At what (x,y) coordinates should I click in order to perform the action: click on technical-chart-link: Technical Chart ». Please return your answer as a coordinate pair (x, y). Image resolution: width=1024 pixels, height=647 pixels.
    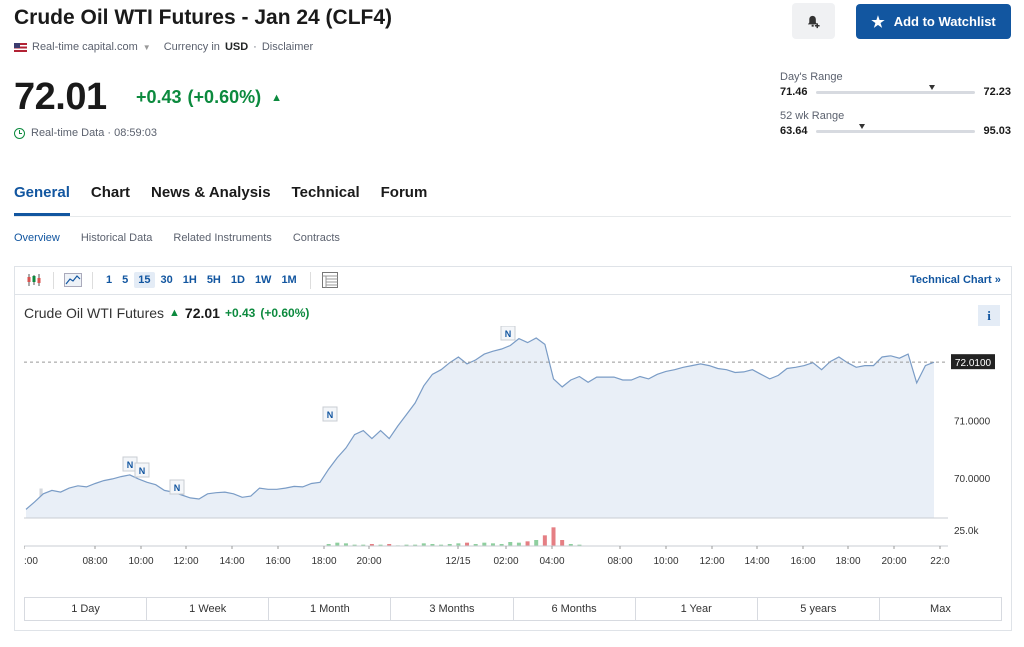
    Looking at the image, I should click on (955, 280).